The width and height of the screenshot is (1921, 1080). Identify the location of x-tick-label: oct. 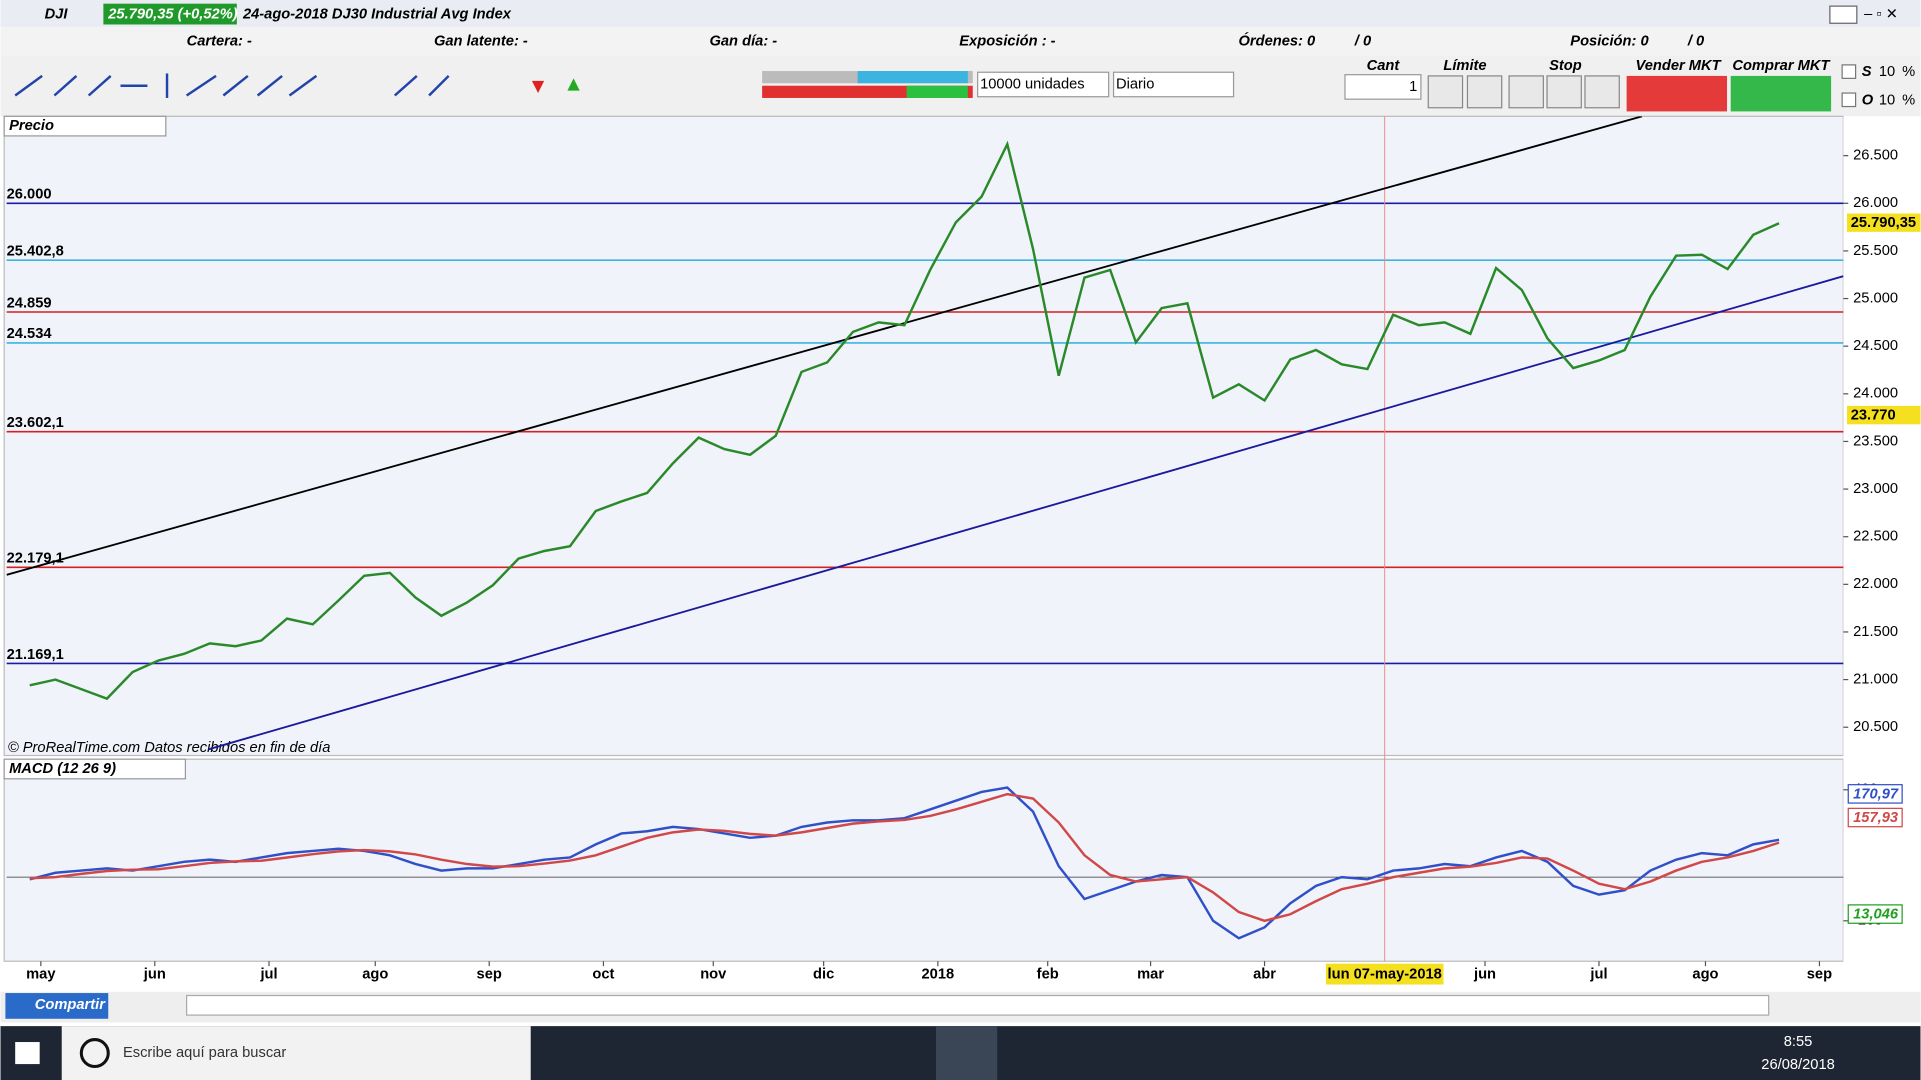
(603, 975).